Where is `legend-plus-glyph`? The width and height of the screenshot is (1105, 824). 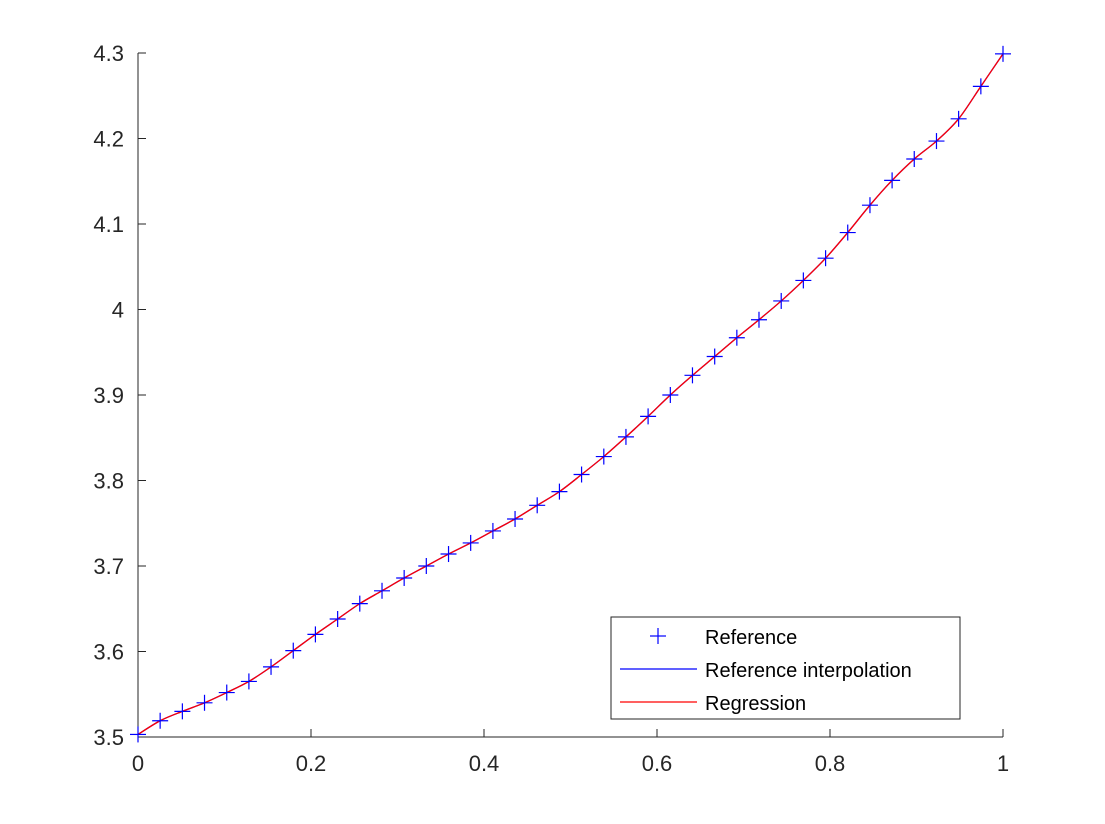 legend-plus-glyph is located at coordinates (658, 636).